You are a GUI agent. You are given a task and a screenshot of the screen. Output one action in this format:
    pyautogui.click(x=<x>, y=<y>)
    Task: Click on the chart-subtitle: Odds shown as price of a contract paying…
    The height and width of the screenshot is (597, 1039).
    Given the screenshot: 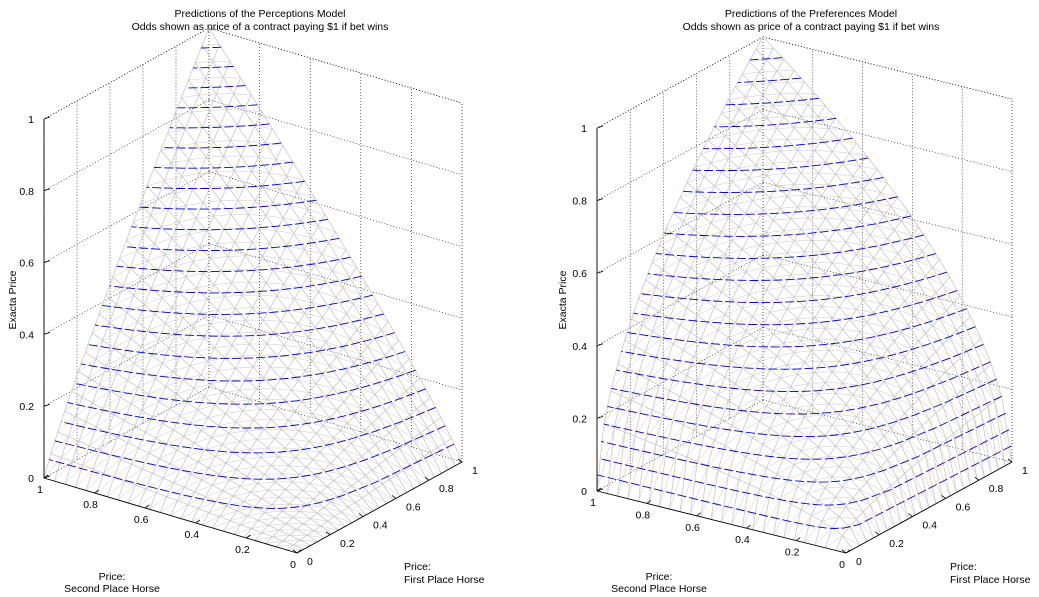 What is the action you would take?
    pyautogui.click(x=260, y=27)
    